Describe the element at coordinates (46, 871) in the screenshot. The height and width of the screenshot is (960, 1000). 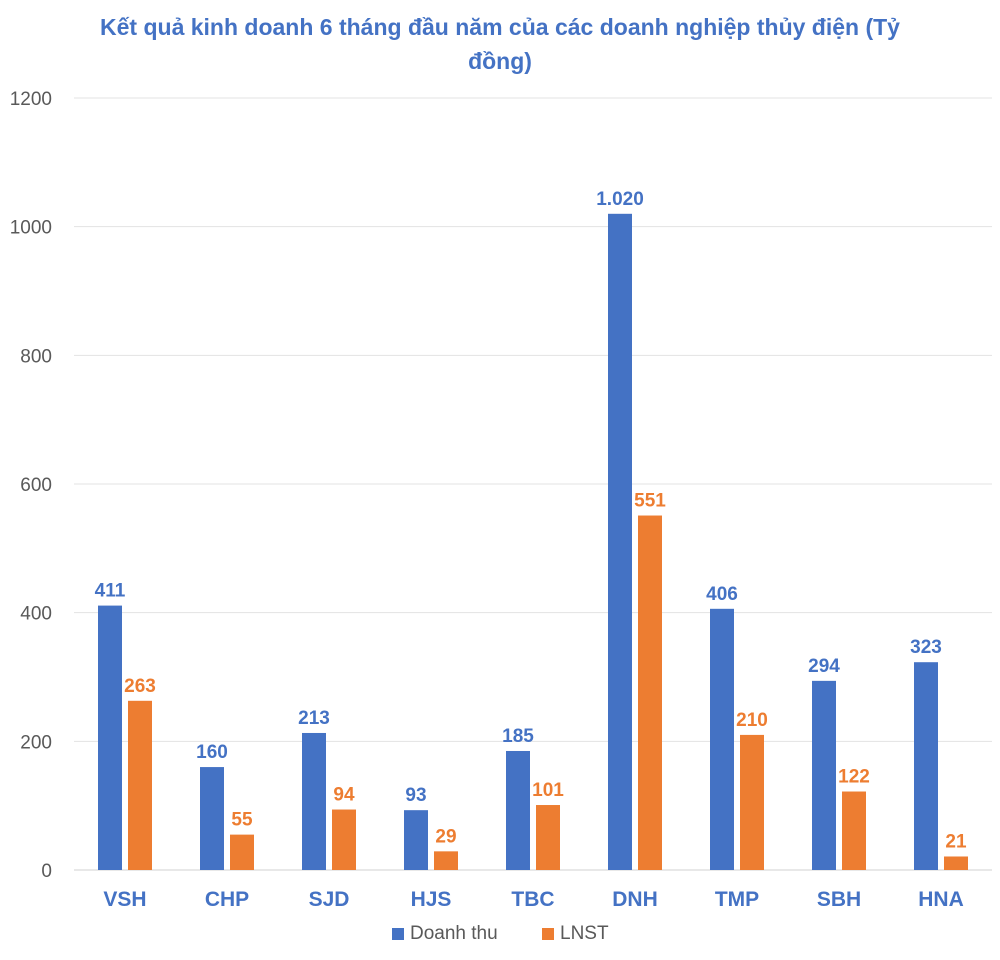
I see `y-tick-label: 0` at that location.